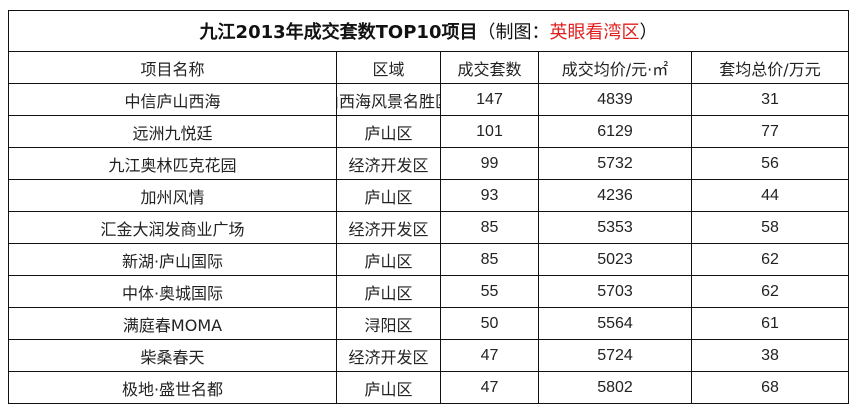  What do you see at coordinates (172, 259) in the screenshot?
I see `cell-project-name: 新湖·庐山国际` at bounding box center [172, 259].